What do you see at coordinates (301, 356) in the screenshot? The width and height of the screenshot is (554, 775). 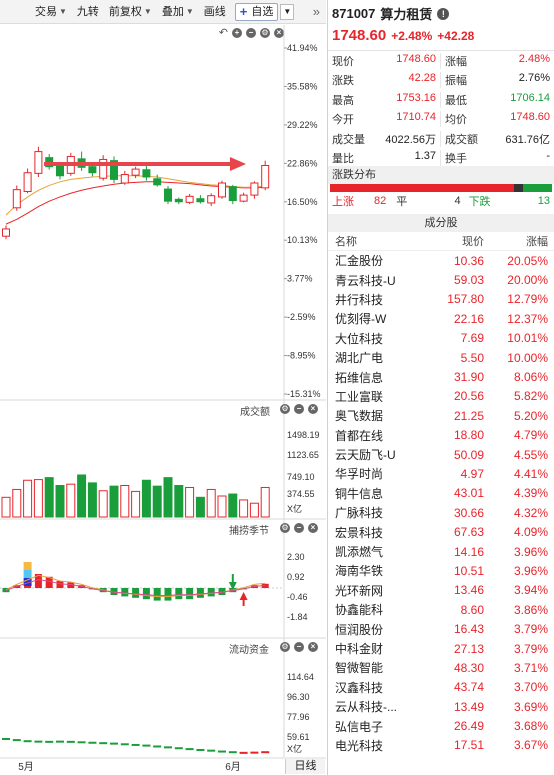 I see `price-axis-label: -8.95%` at bounding box center [301, 356].